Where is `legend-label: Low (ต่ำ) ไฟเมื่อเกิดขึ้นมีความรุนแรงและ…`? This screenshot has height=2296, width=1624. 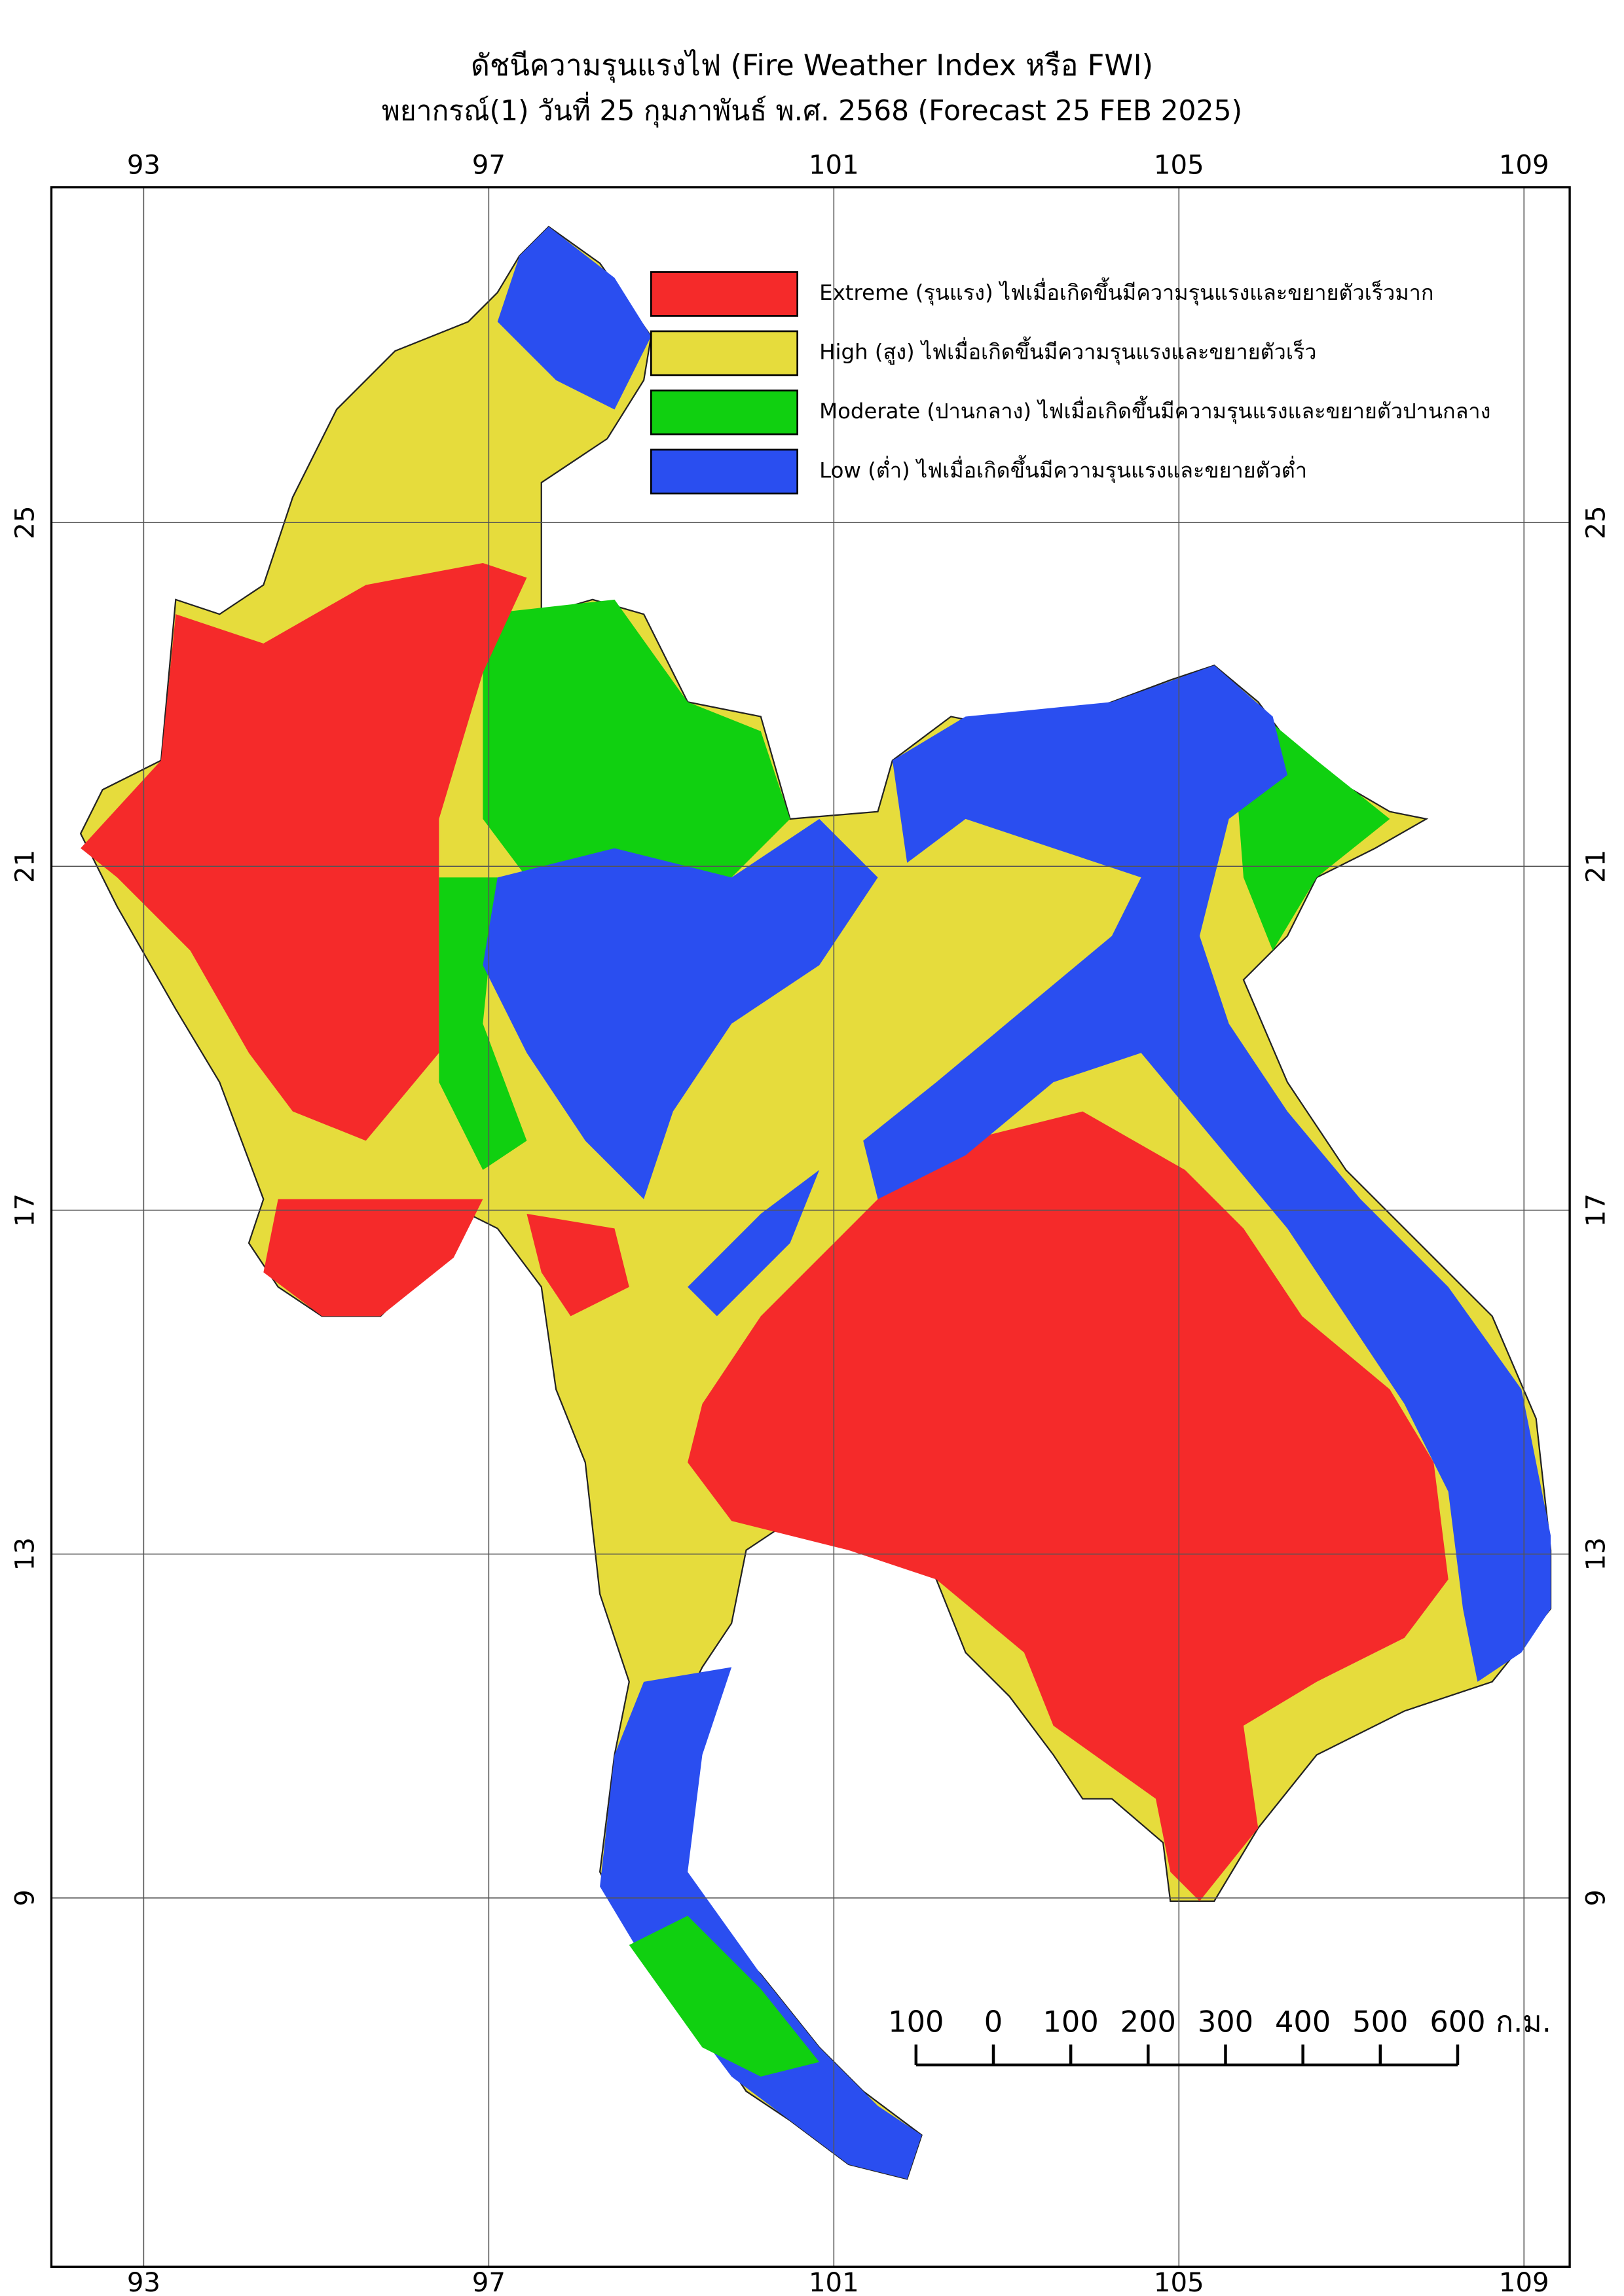 legend-label: Low (ต่ำ) ไฟเมื่อเกิดขึ้นมีความรุนแรงและ… is located at coordinates (1063, 468).